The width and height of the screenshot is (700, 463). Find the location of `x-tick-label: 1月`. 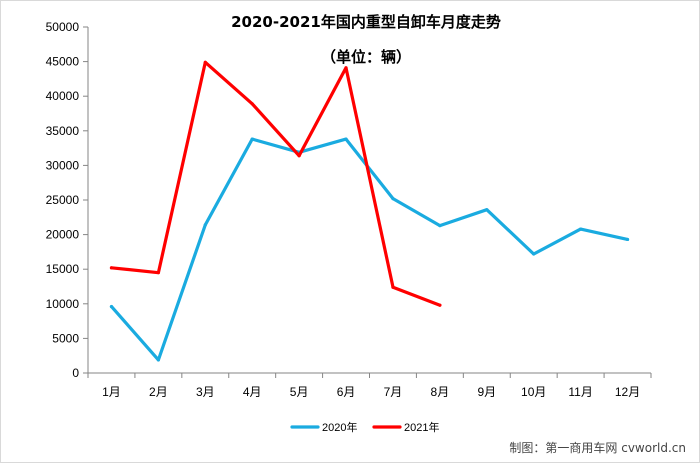

x-tick-label: 1月 is located at coordinates (111, 392).